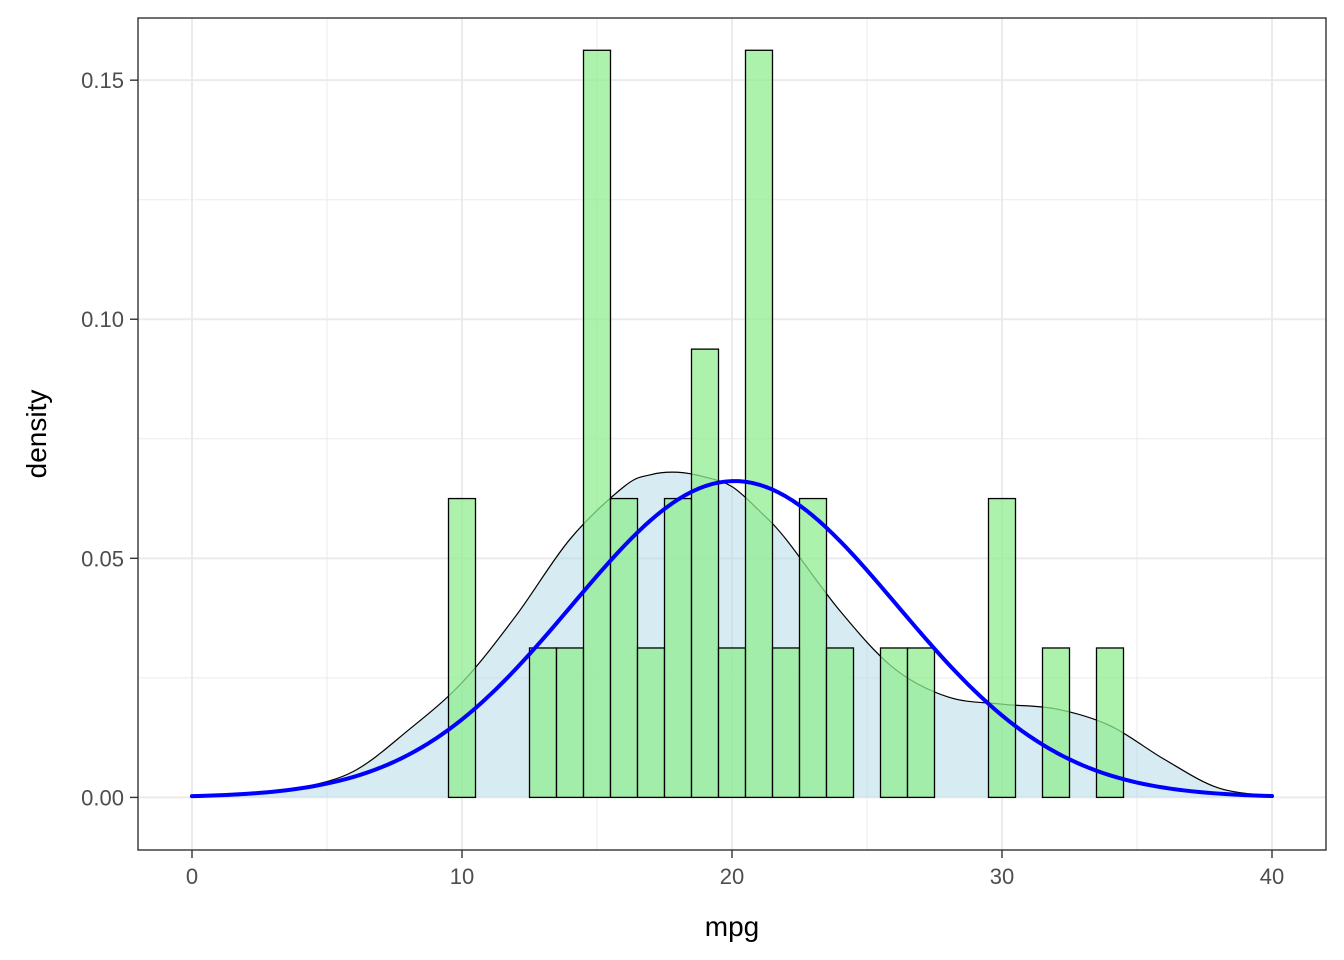  Describe the element at coordinates (1002, 876) in the screenshot. I see `x-tick-label: 30` at that location.